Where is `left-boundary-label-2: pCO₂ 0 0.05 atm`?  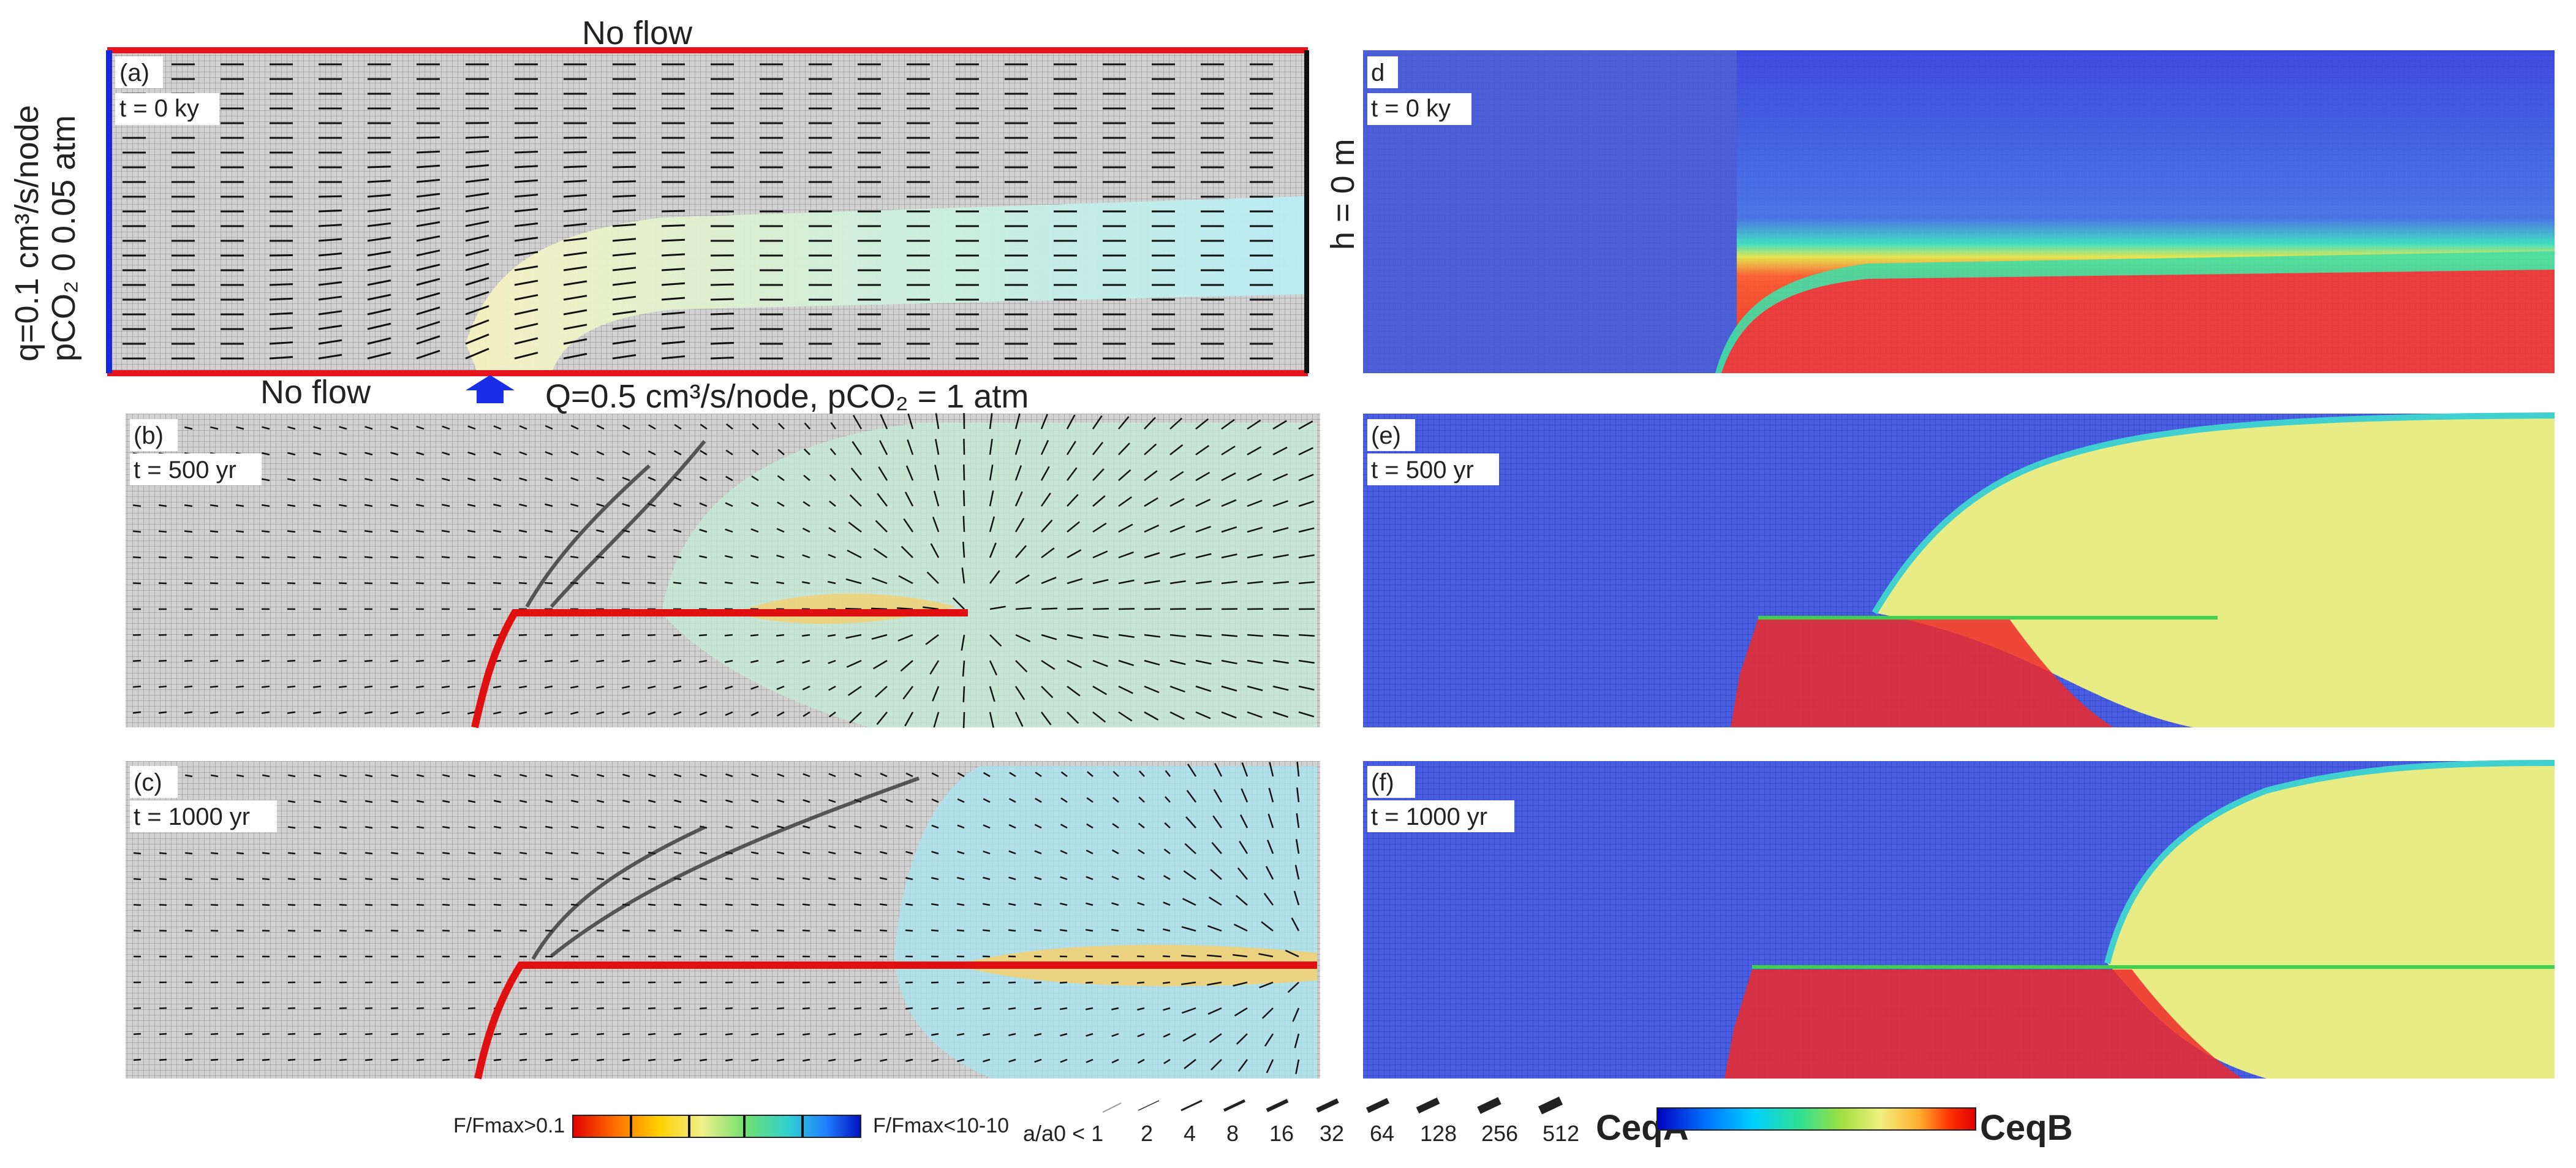
left-boundary-label-2: pCO₂ 0 0.05 atm is located at coordinates (63, 238).